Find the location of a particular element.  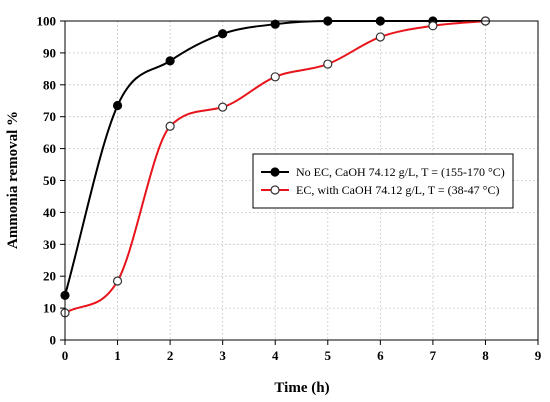

legend-box is located at coordinates (383, 181).